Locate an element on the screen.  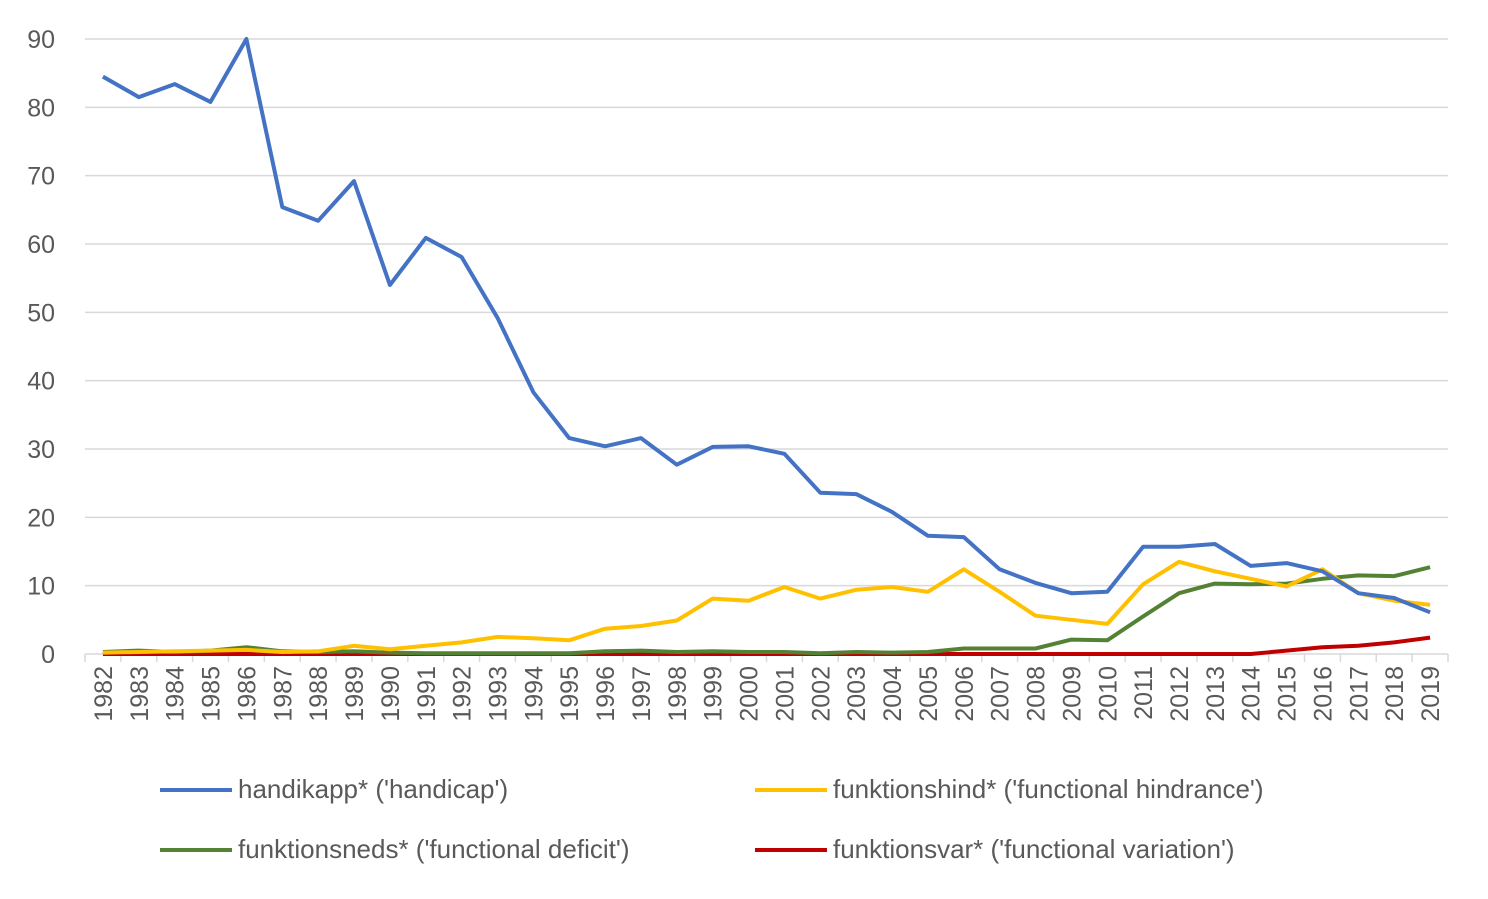
legend-item: funktionshind* ('functional hindrance') is located at coordinates (1009, 789).